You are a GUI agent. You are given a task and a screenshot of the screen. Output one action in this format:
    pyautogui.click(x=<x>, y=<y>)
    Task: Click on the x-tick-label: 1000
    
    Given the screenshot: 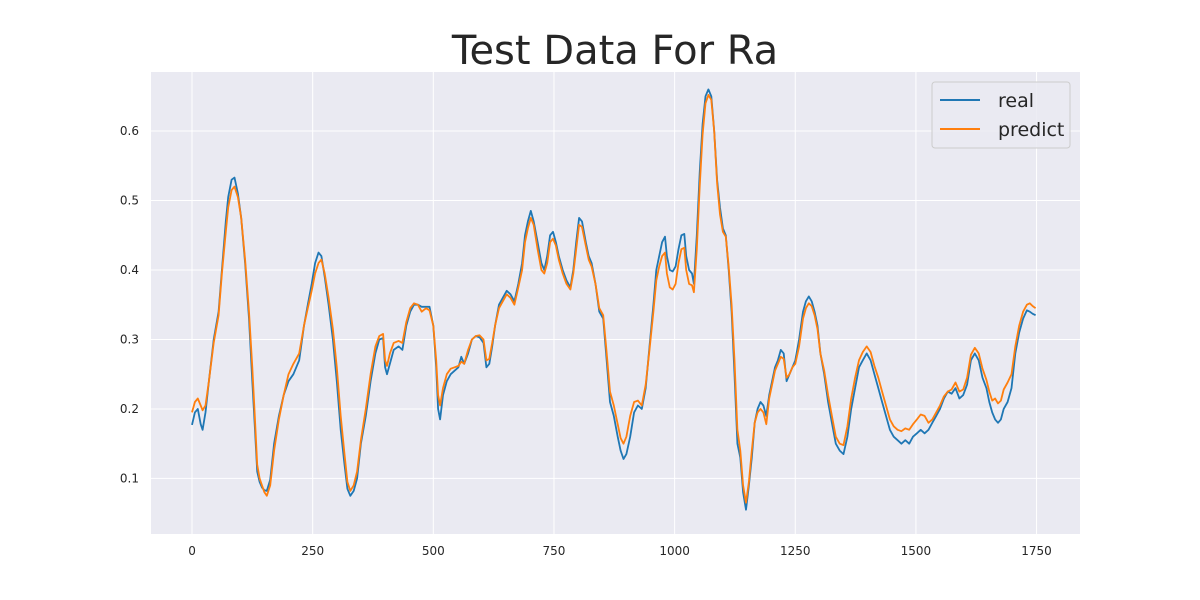 What is the action you would take?
    pyautogui.click(x=674, y=551)
    